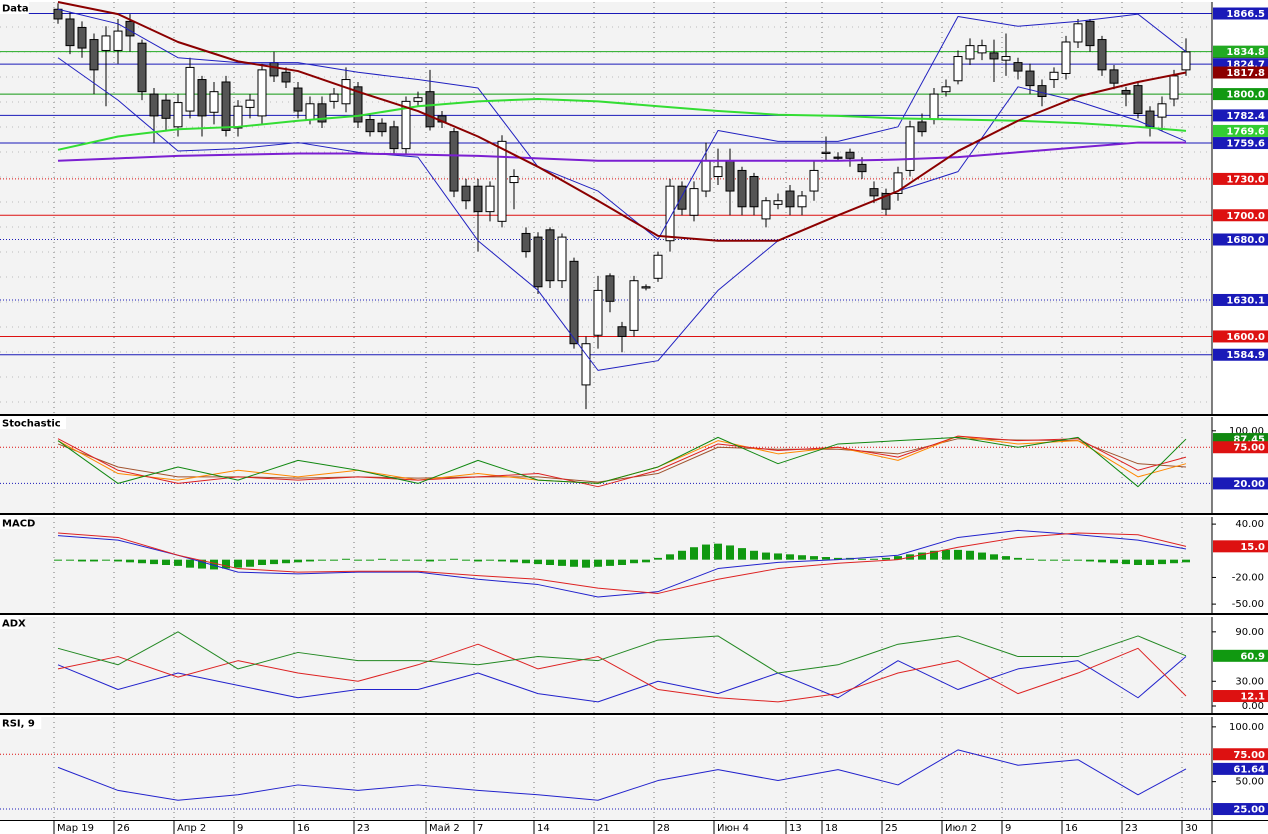  Describe the element at coordinates (1191, 828) in the screenshot. I see `x-tick-label: 30` at that location.